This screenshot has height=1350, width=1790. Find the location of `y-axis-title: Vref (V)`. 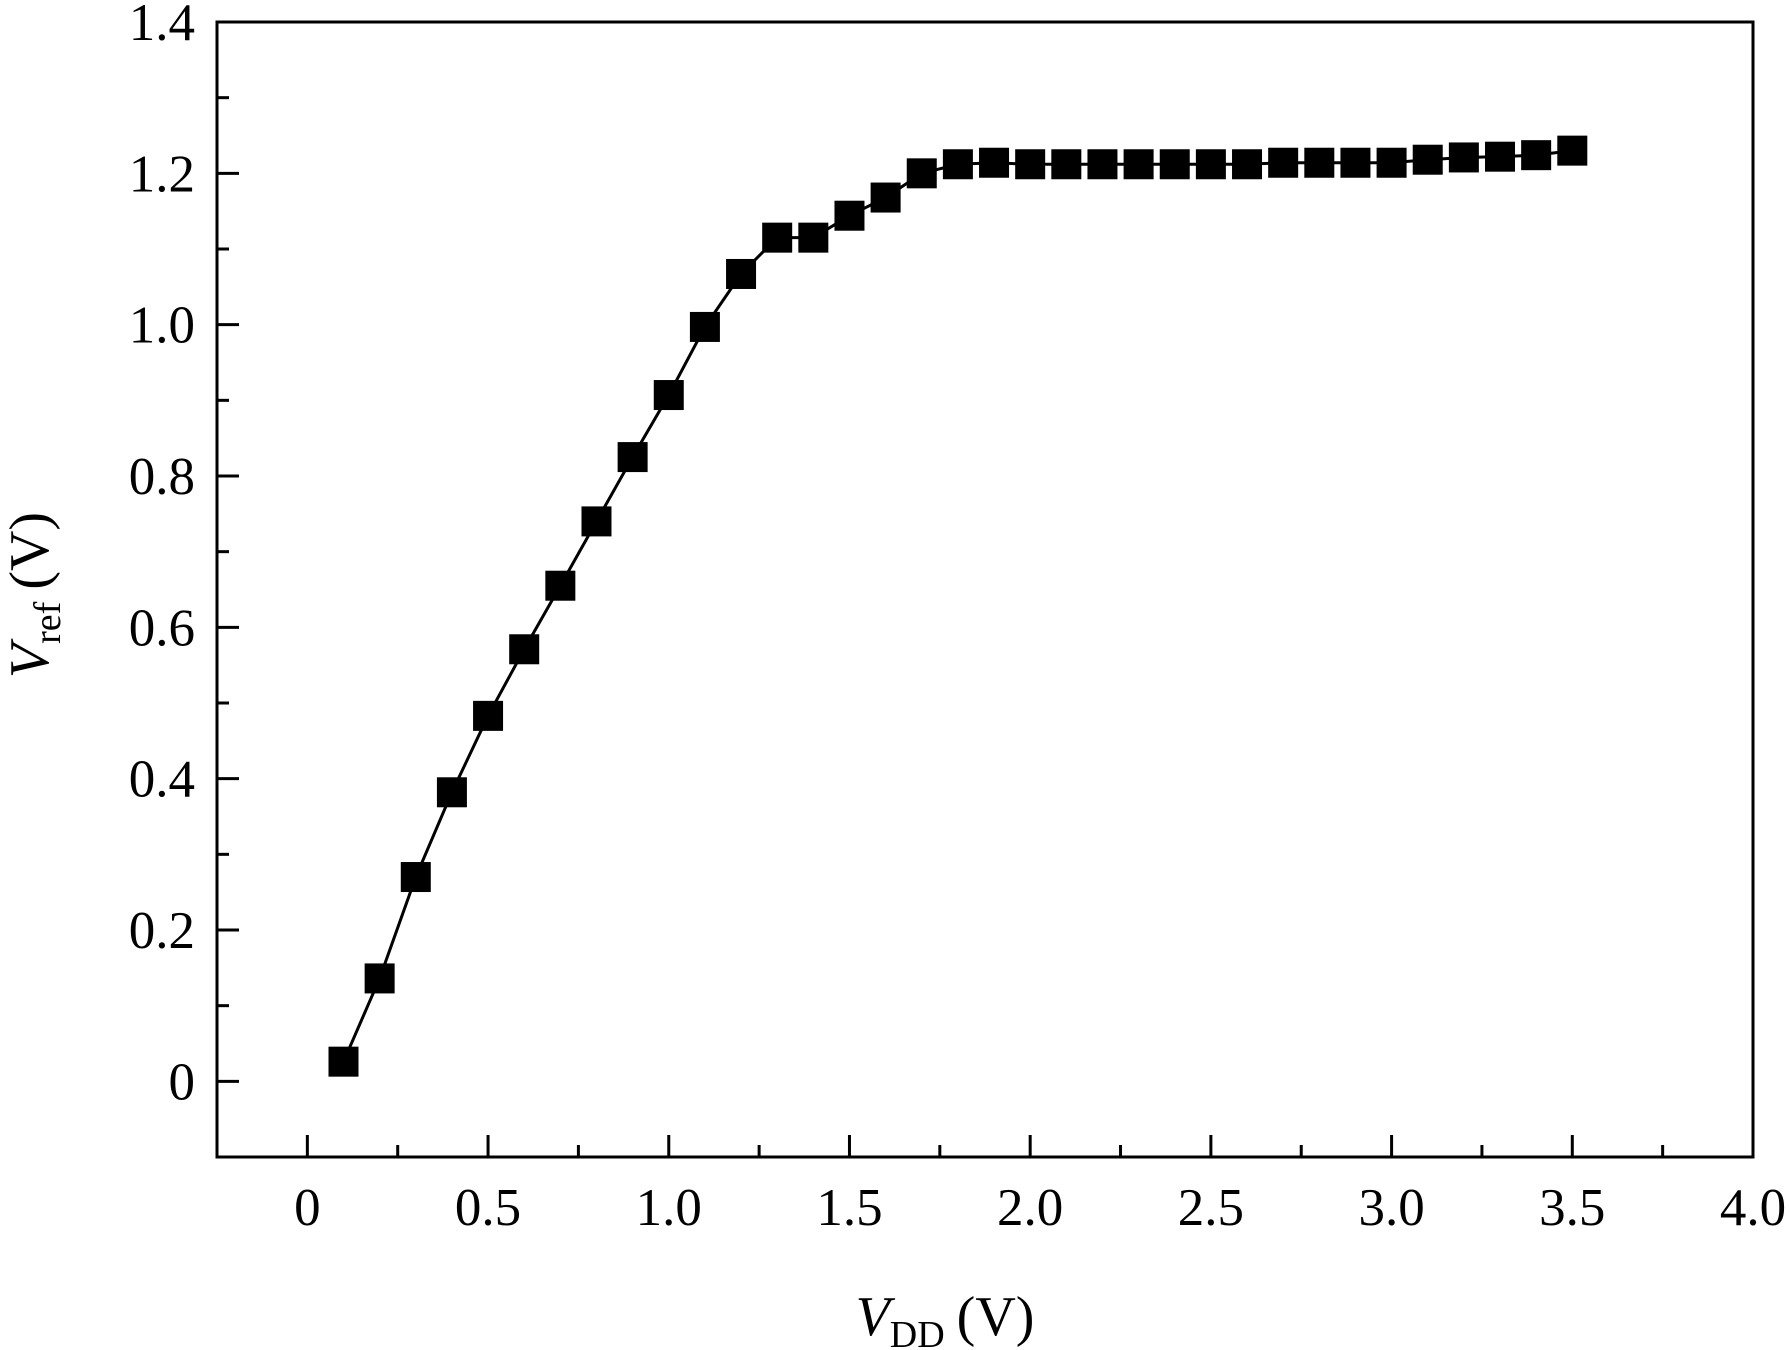

y-axis-title: Vref (V) is located at coordinates (34, 595).